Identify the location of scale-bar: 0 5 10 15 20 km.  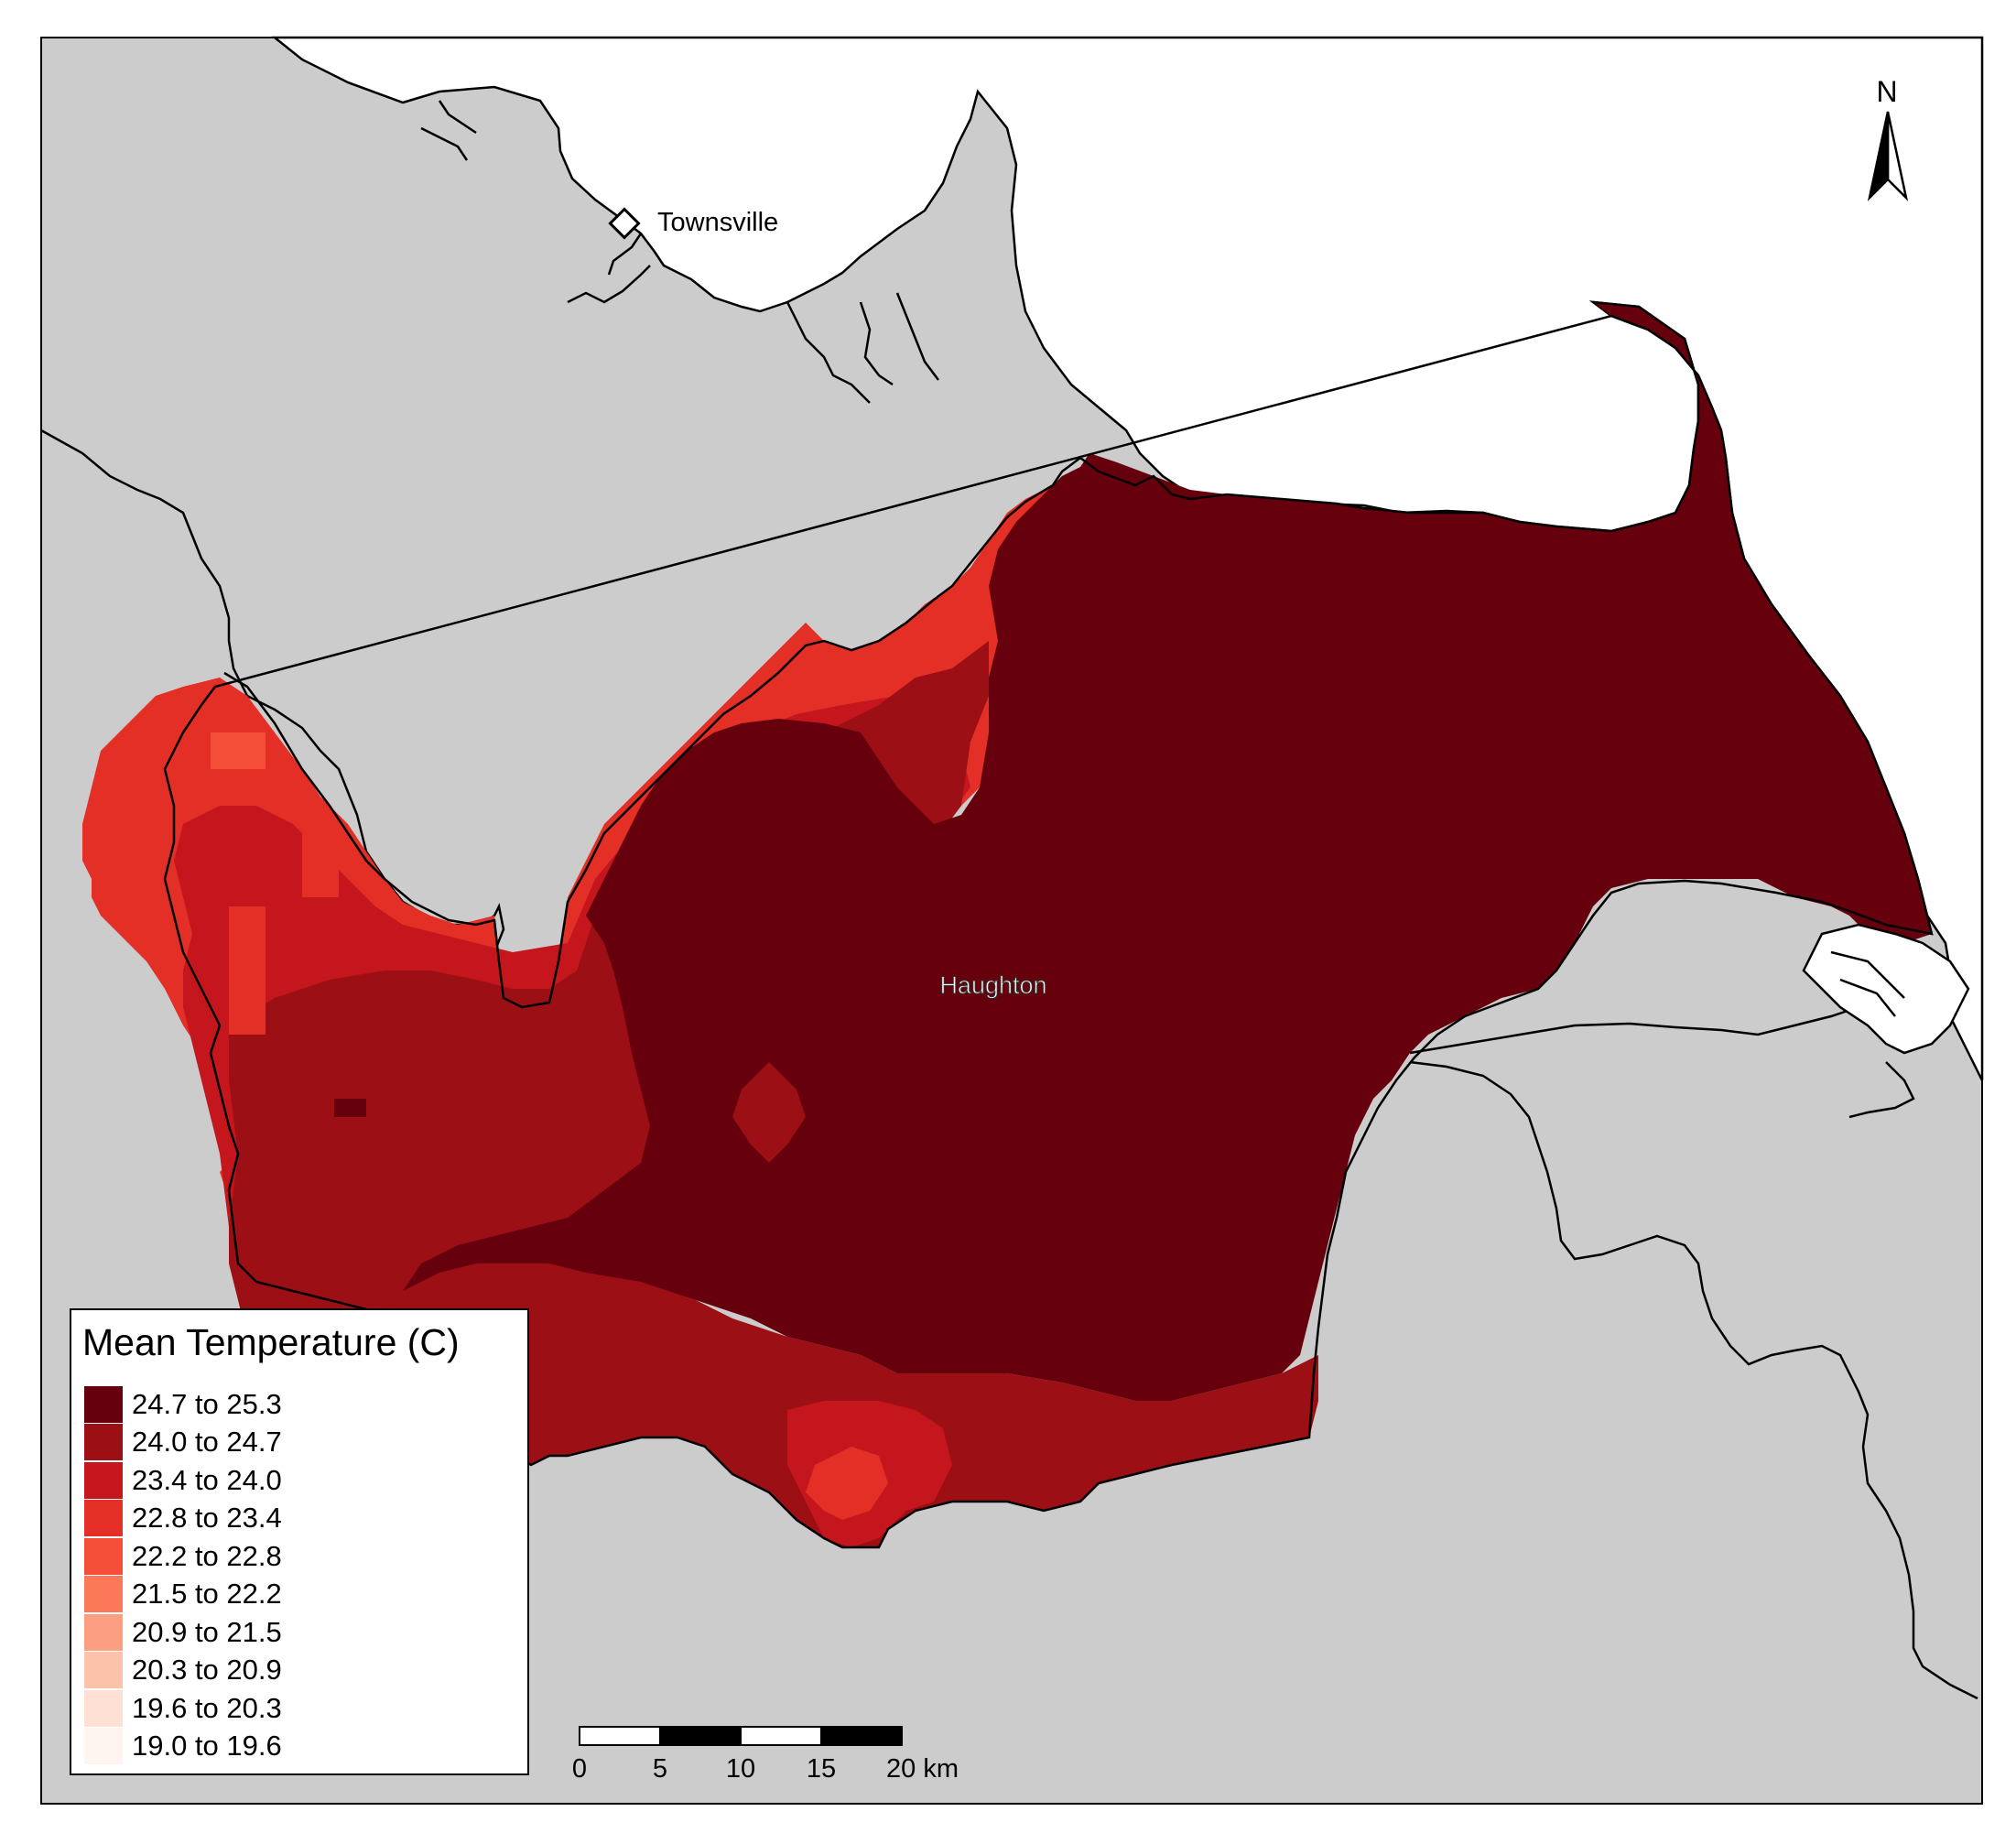
(765, 1755).